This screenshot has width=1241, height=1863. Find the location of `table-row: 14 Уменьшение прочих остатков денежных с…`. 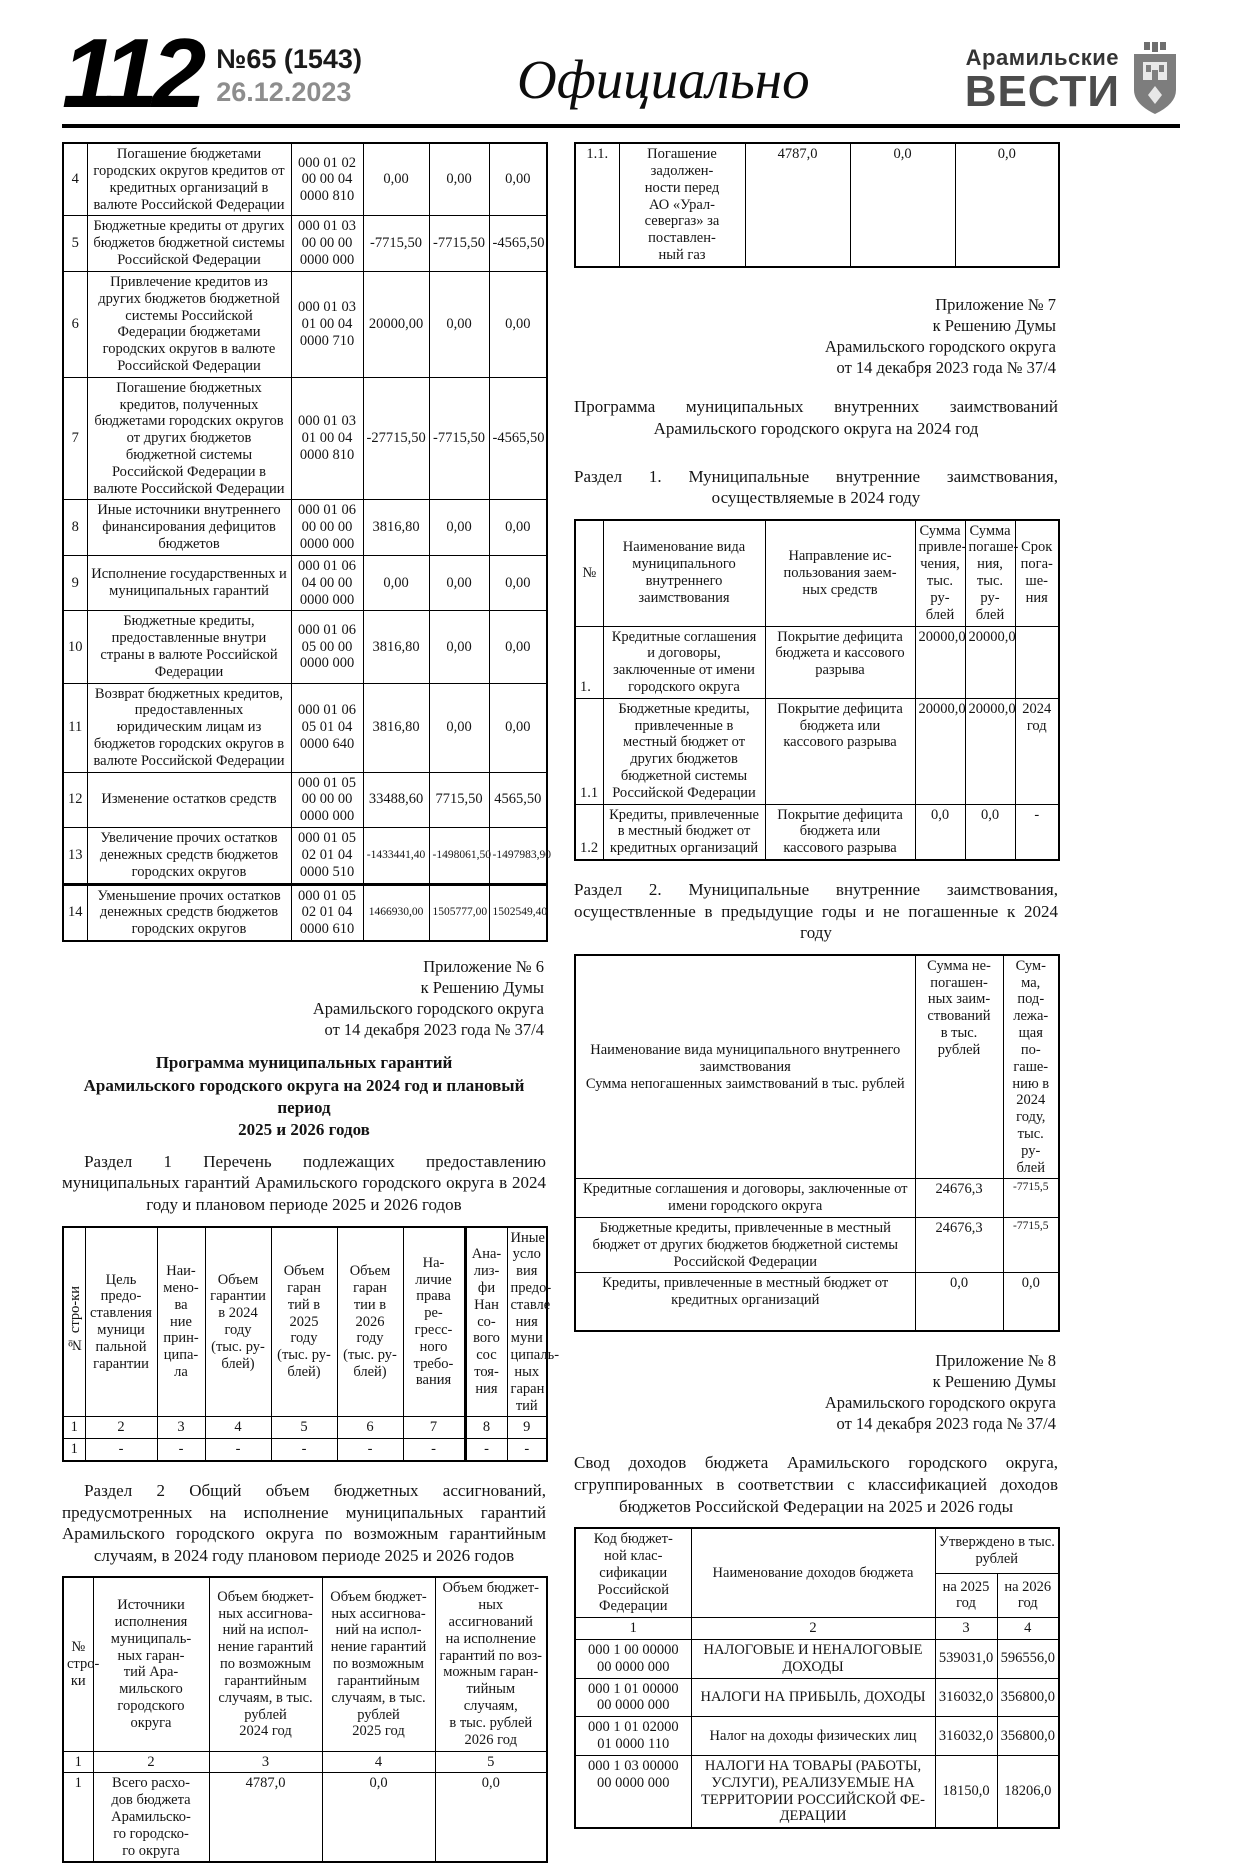

table-row: 14 Уменьшение прочих остатков денежных с… is located at coordinates (305, 912).